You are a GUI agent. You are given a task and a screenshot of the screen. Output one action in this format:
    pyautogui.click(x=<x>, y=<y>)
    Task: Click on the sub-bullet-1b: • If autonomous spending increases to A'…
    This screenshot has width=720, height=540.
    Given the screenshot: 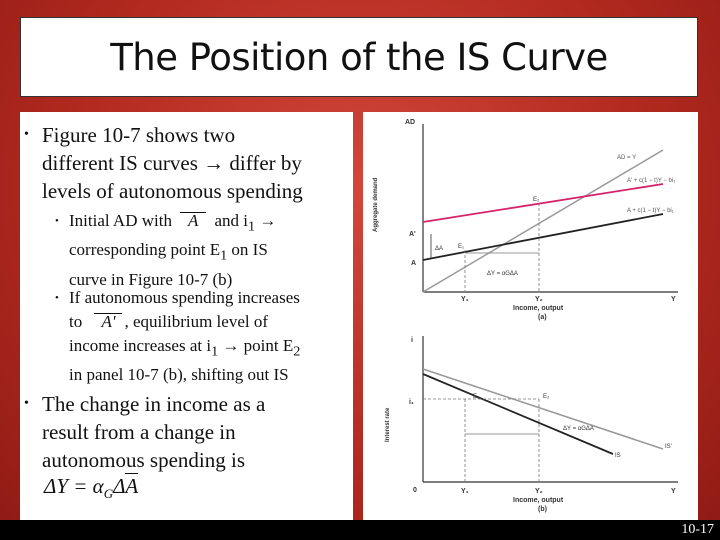 What is the action you would take?
    pyautogui.click(x=178, y=336)
    